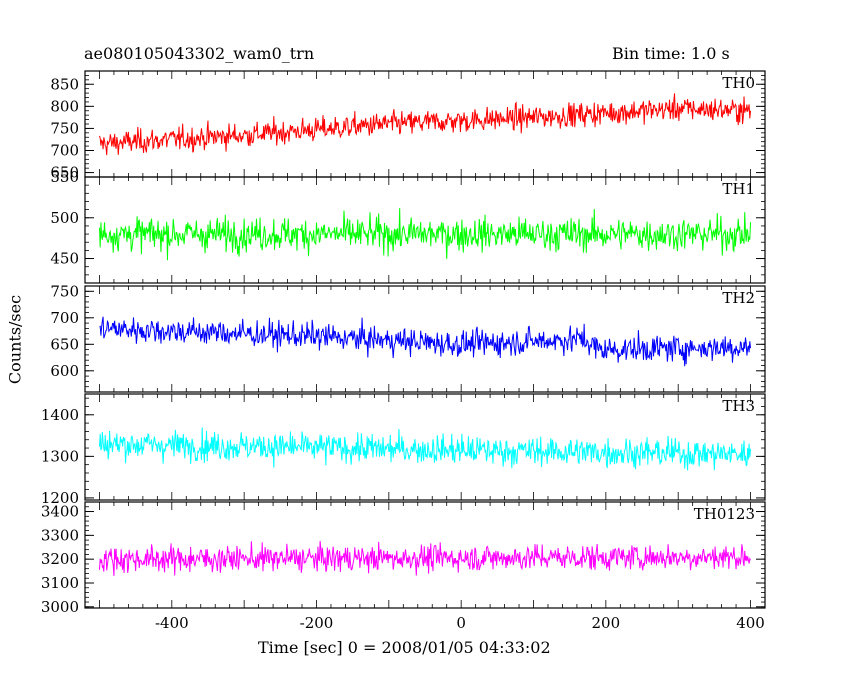  Describe the element at coordinates (64, 106) in the screenshot. I see `y-tick-label: 800` at that location.